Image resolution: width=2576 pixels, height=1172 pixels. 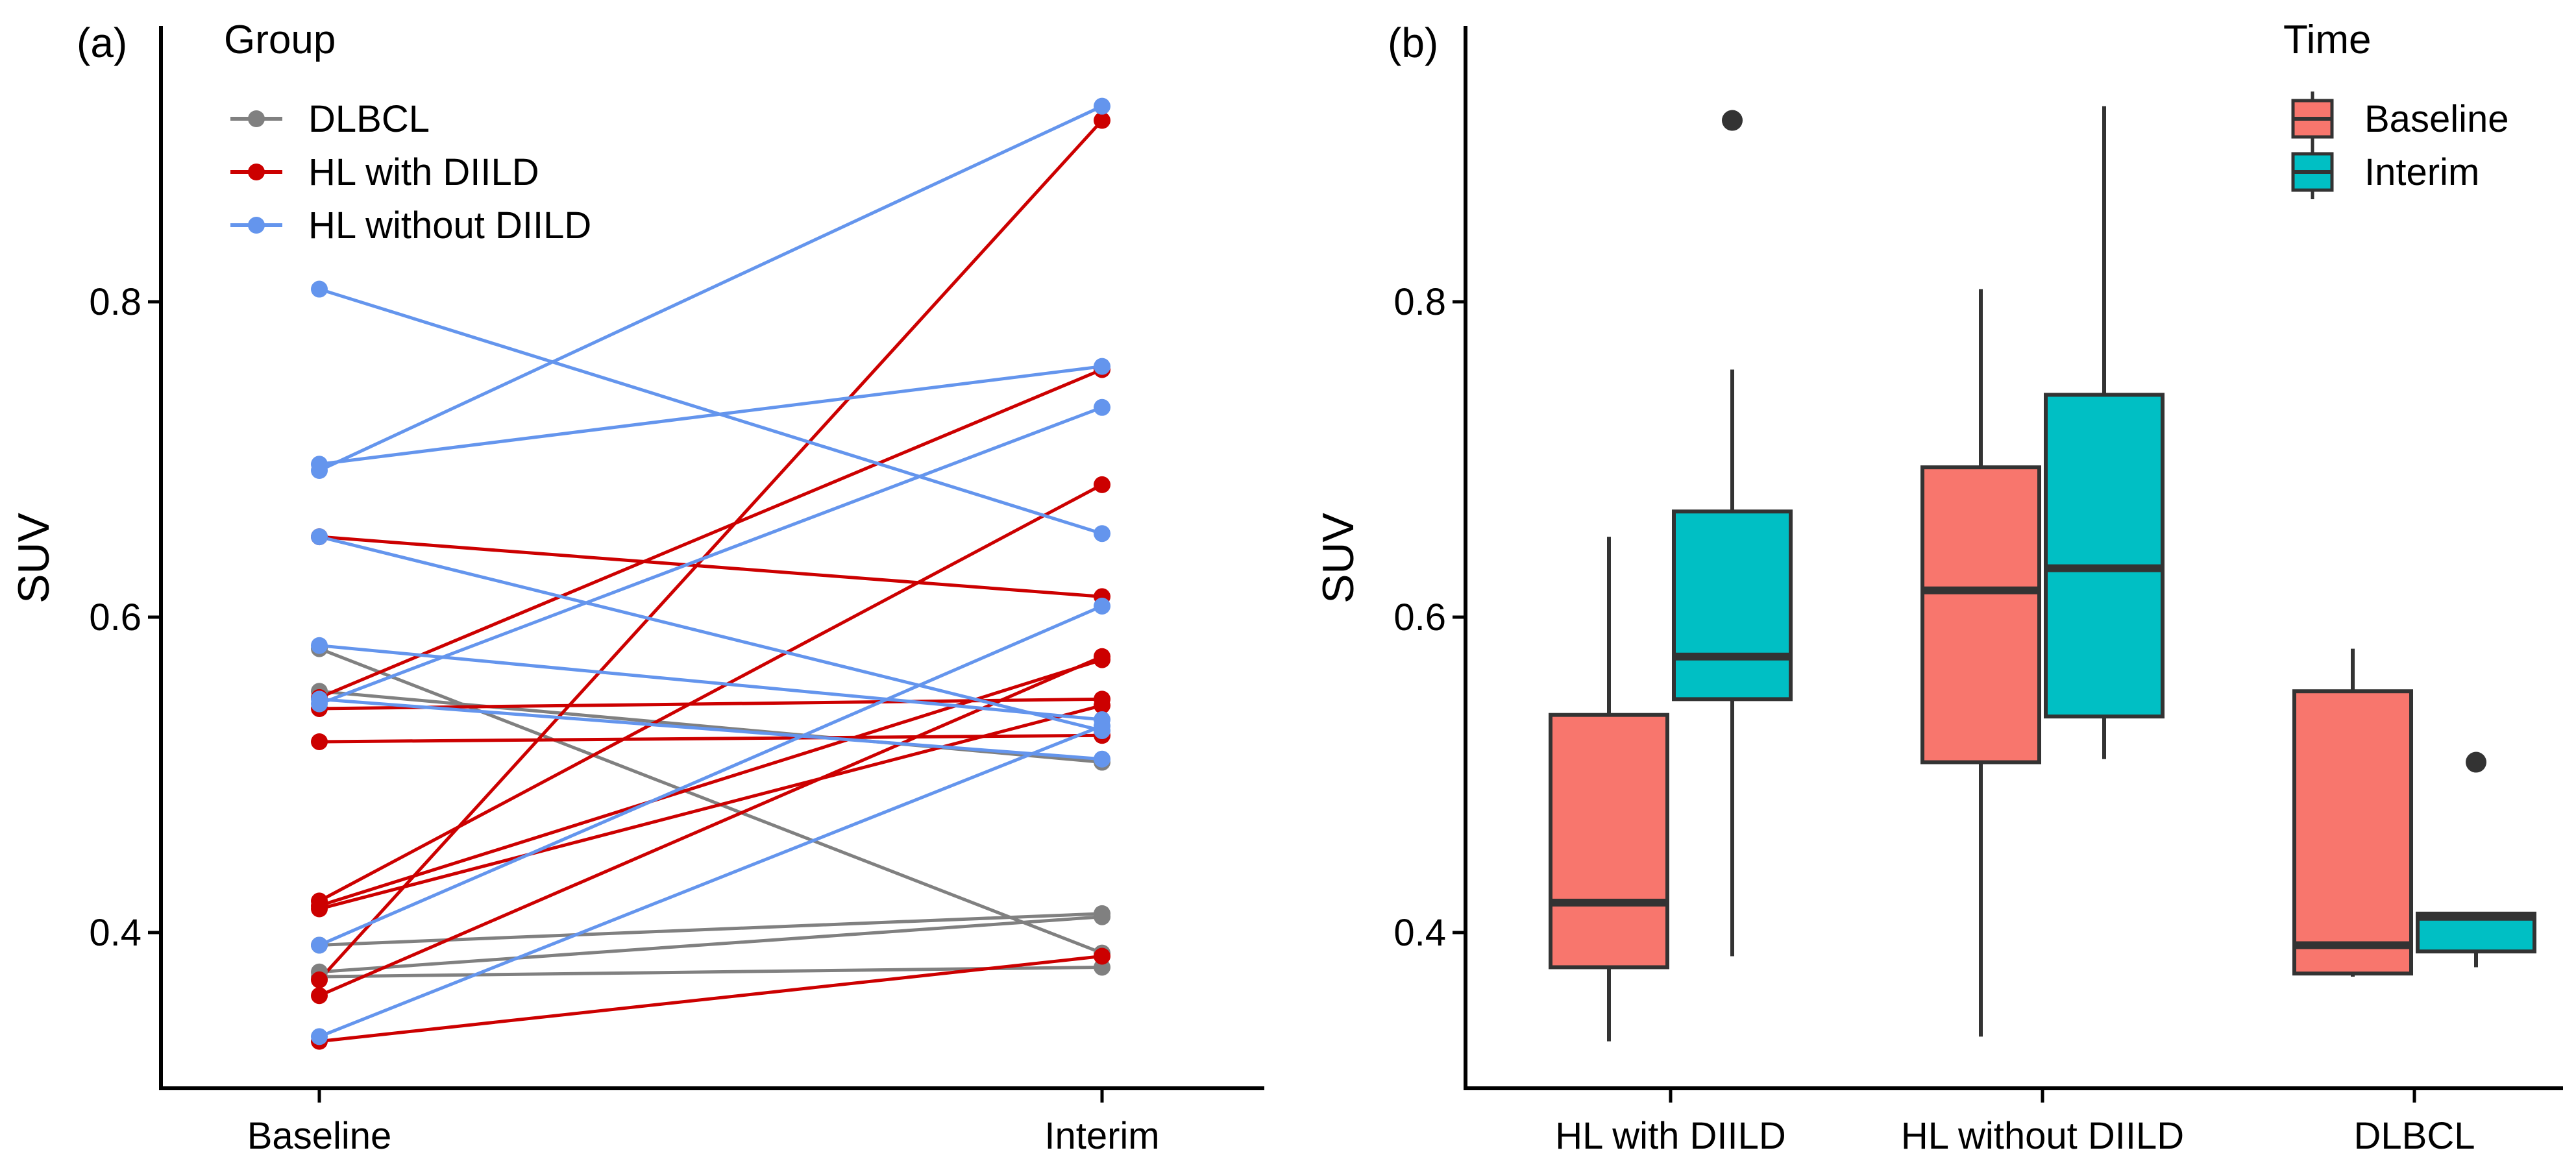 What do you see at coordinates (2042, 1136) in the screenshot?
I see `x-tick-label: HL without DIILD` at bounding box center [2042, 1136].